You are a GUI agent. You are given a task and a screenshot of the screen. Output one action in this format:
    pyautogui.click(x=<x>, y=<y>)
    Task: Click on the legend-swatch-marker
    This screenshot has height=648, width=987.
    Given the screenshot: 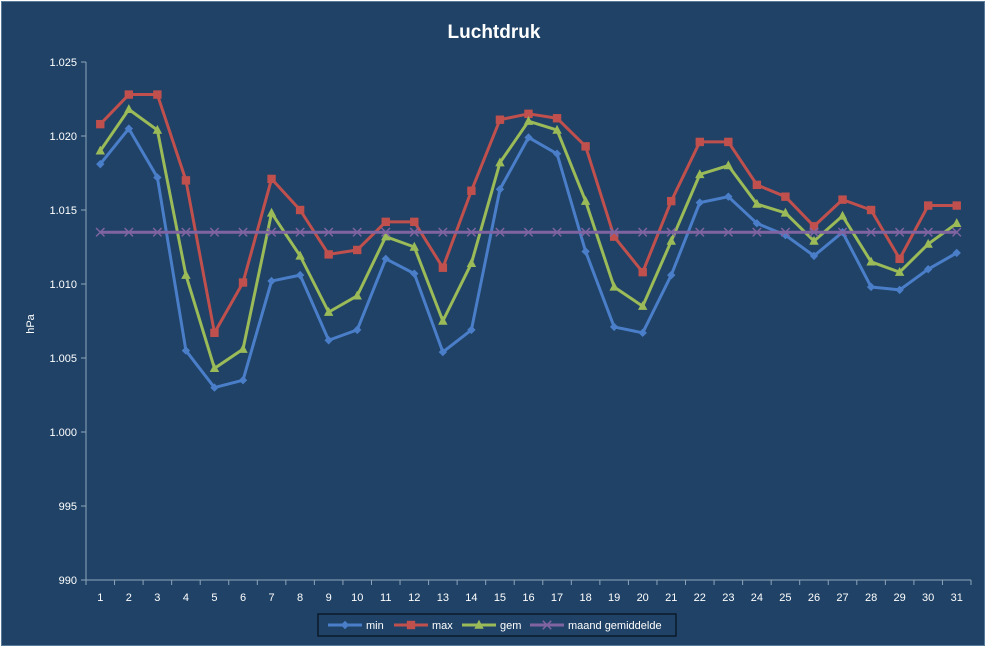 What is the action you would take?
    pyautogui.click(x=345, y=625)
    